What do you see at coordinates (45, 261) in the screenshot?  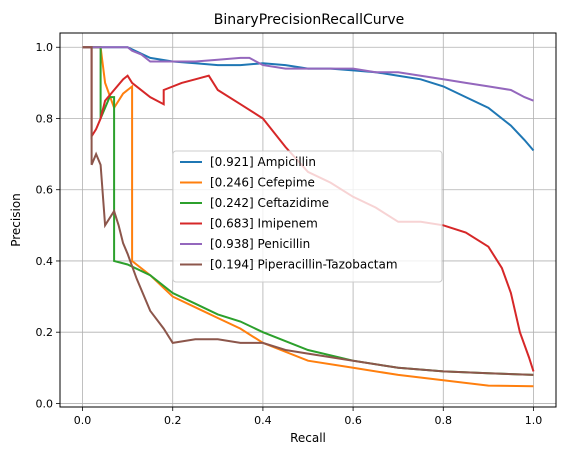 I see `y-tick-label: 0.4` at bounding box center [45, 261].